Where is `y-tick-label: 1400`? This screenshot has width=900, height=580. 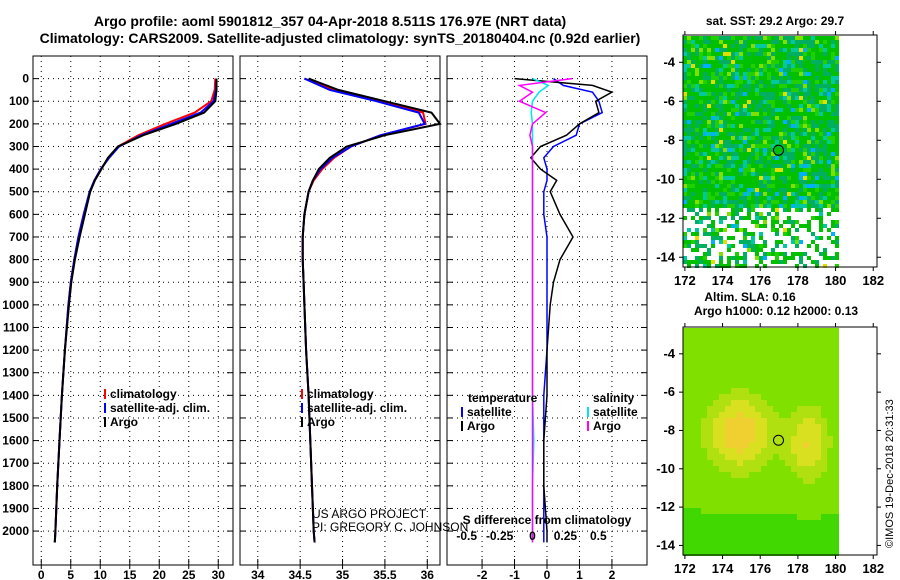 y-tick-label: 1400 is located at coordinates (15, 395).